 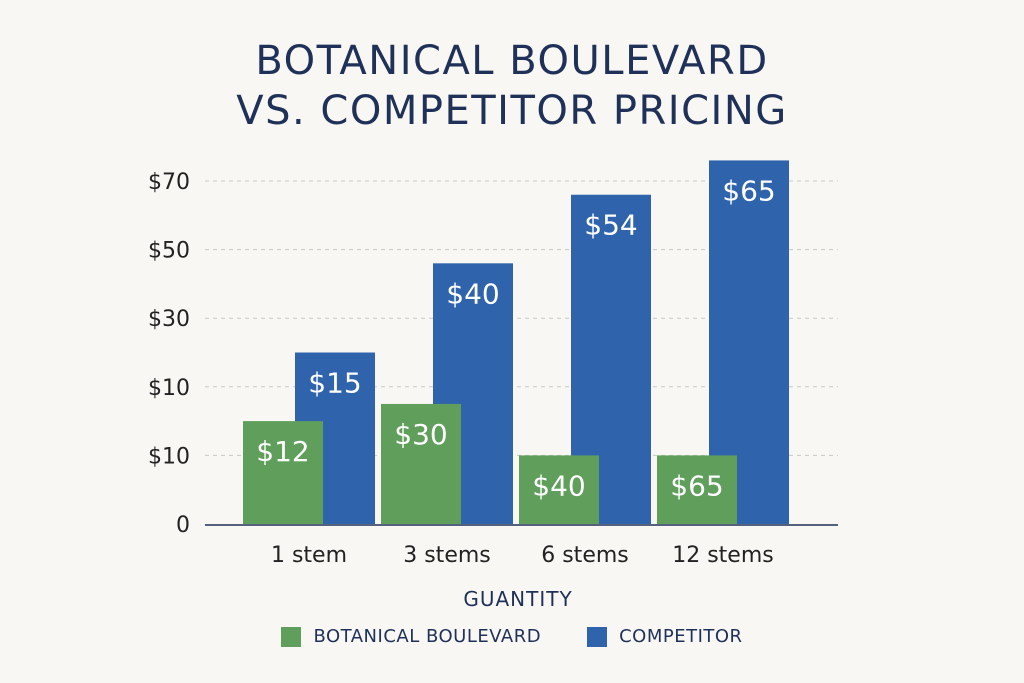 What do you see at coordinates (748, 190) in the screenshot?
I see `bar-value-label-competitor: $65` at bounding box center [748, 190].